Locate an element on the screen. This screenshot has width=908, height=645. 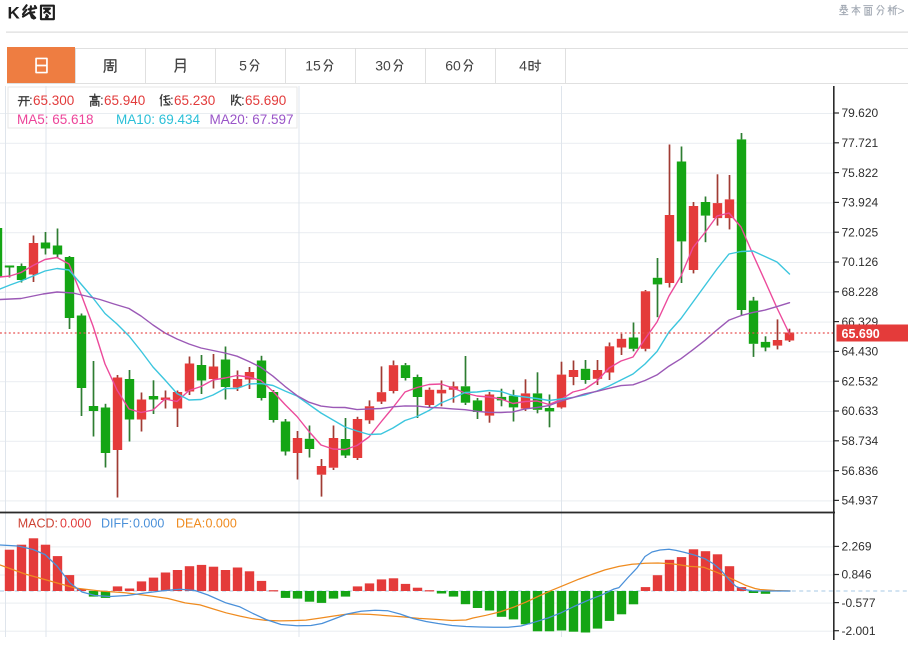
svg-text: MACD: is located at coordinates (38, 524).